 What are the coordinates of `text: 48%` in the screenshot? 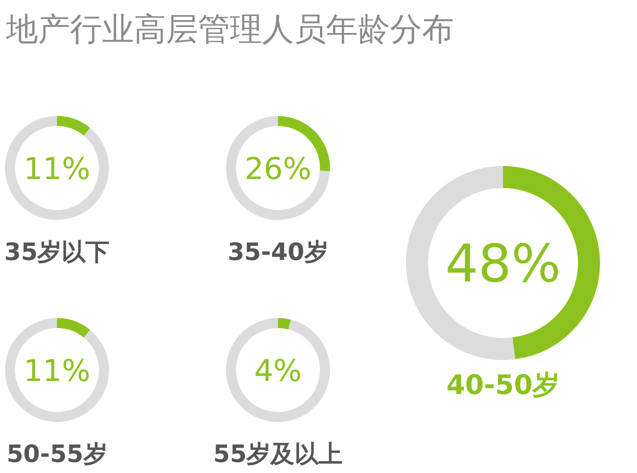 It's located at (503, 264).